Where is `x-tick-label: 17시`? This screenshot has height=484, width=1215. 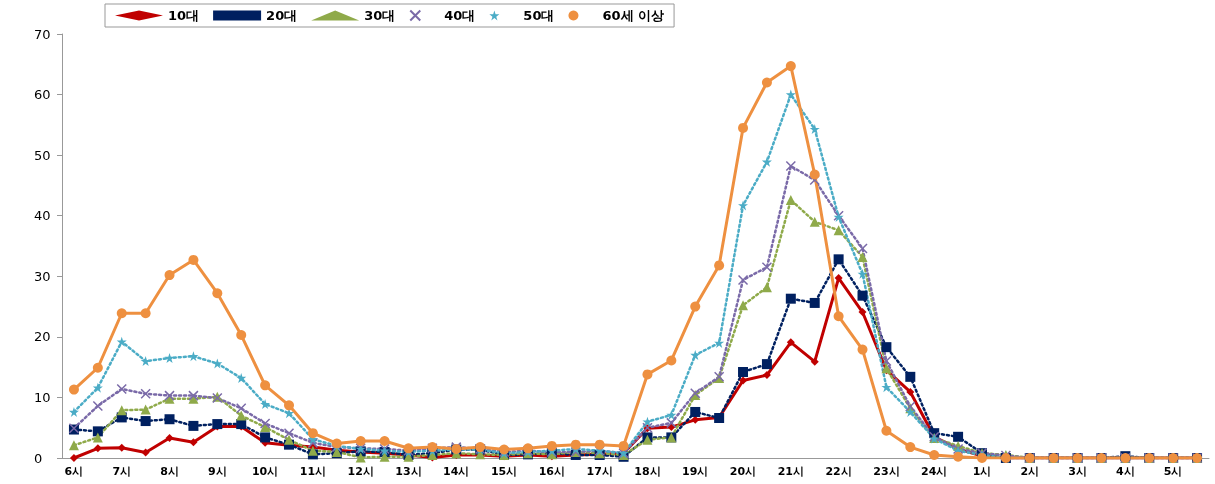 x-tick-label: 17시 is located at coordinates (599, 471).